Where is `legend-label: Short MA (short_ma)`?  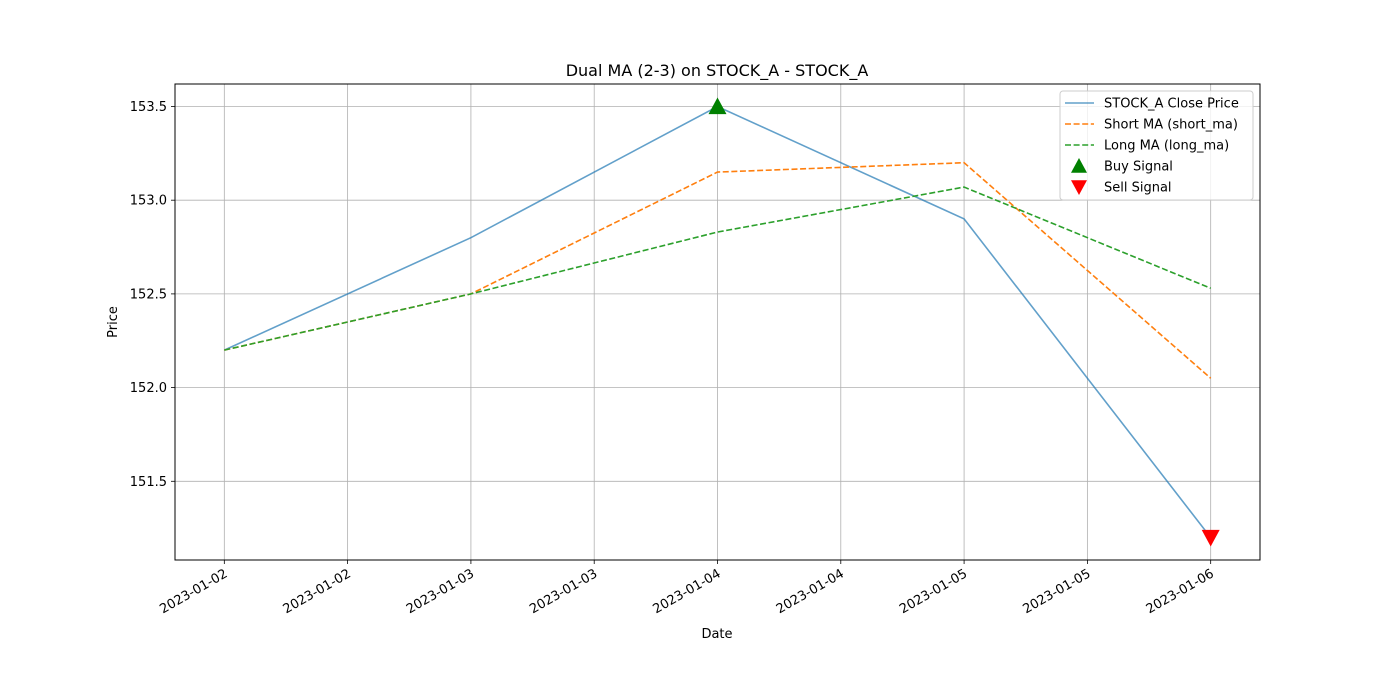 legend-label: Short MA (short_ma) is located at coordinates (1171, 125).